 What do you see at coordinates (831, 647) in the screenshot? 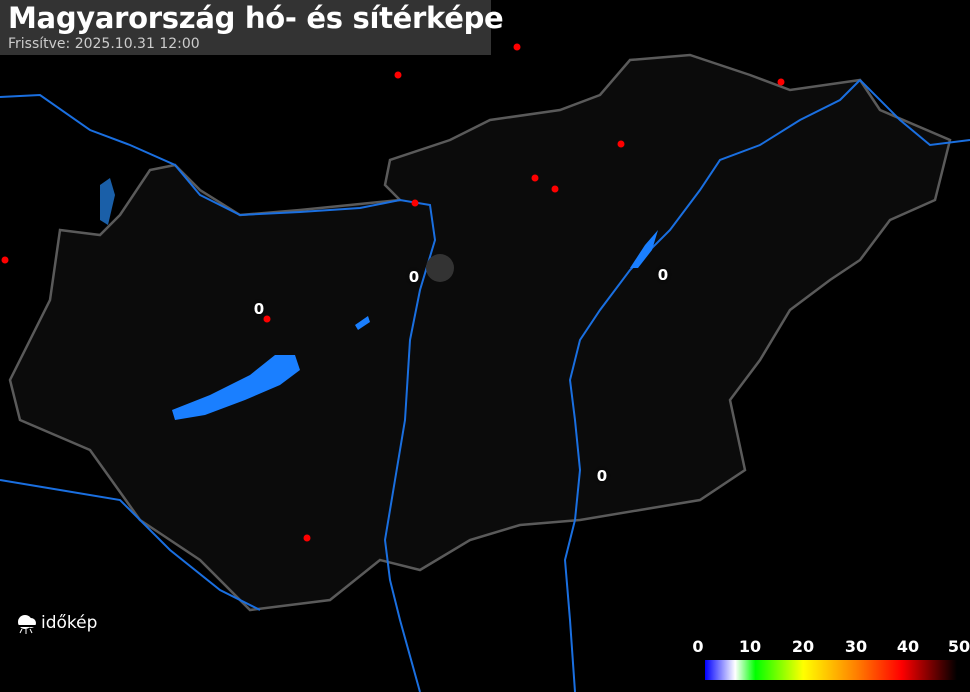
I see `legend-labels: 0 10 20 30 40 50` at bounding box center [831, 647].